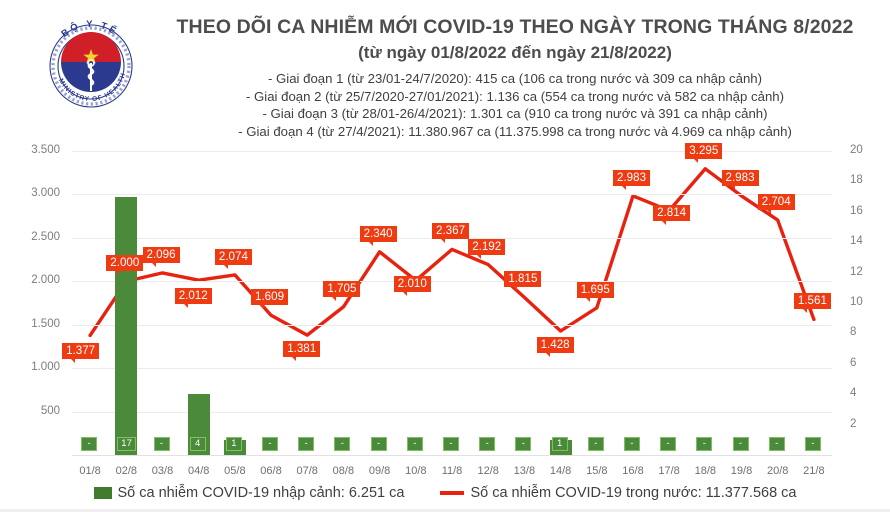 The height and width of the screenshot is (512, 890). Describe the element at coordinates (162, 471) in the screenshot. I see `x-axis-tick-label: 03/8` at that location.